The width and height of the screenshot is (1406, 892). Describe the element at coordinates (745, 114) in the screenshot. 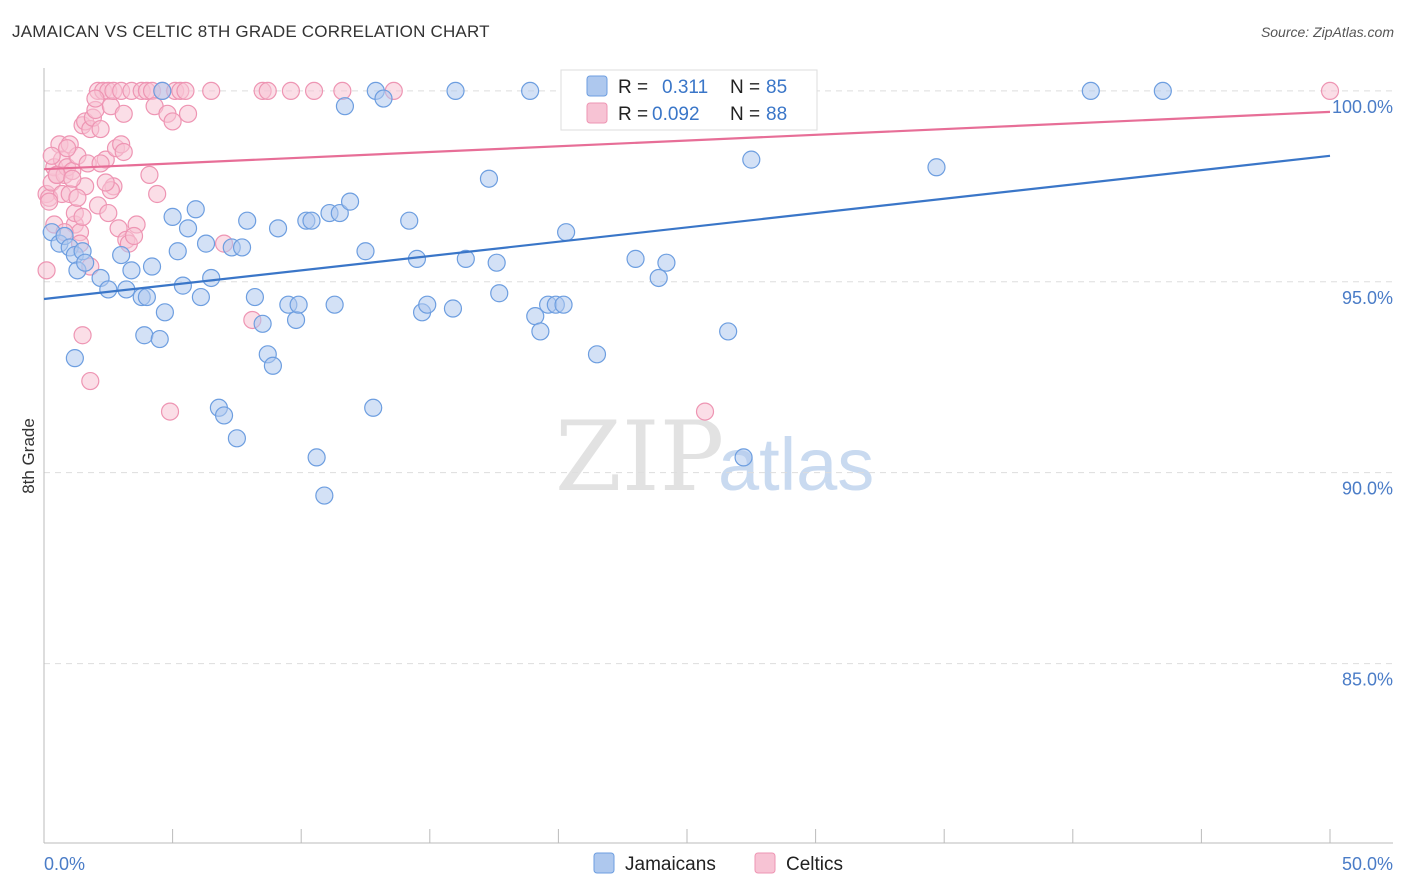

I see `legend-n-label-2: N =` at that location.